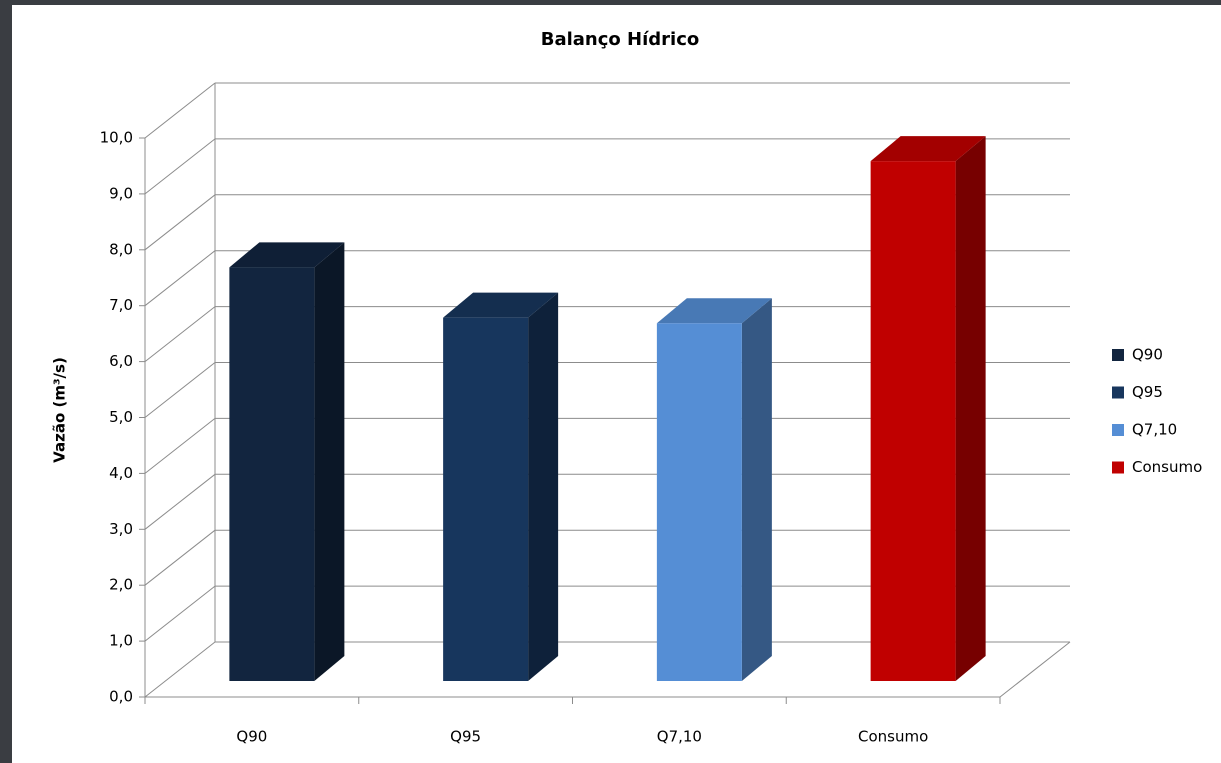 This screenshot has height=763, width=1221. Describe the element at coordinates (121, 473) in the screenshot. I see `y-tick-label: 4,0` at that location.